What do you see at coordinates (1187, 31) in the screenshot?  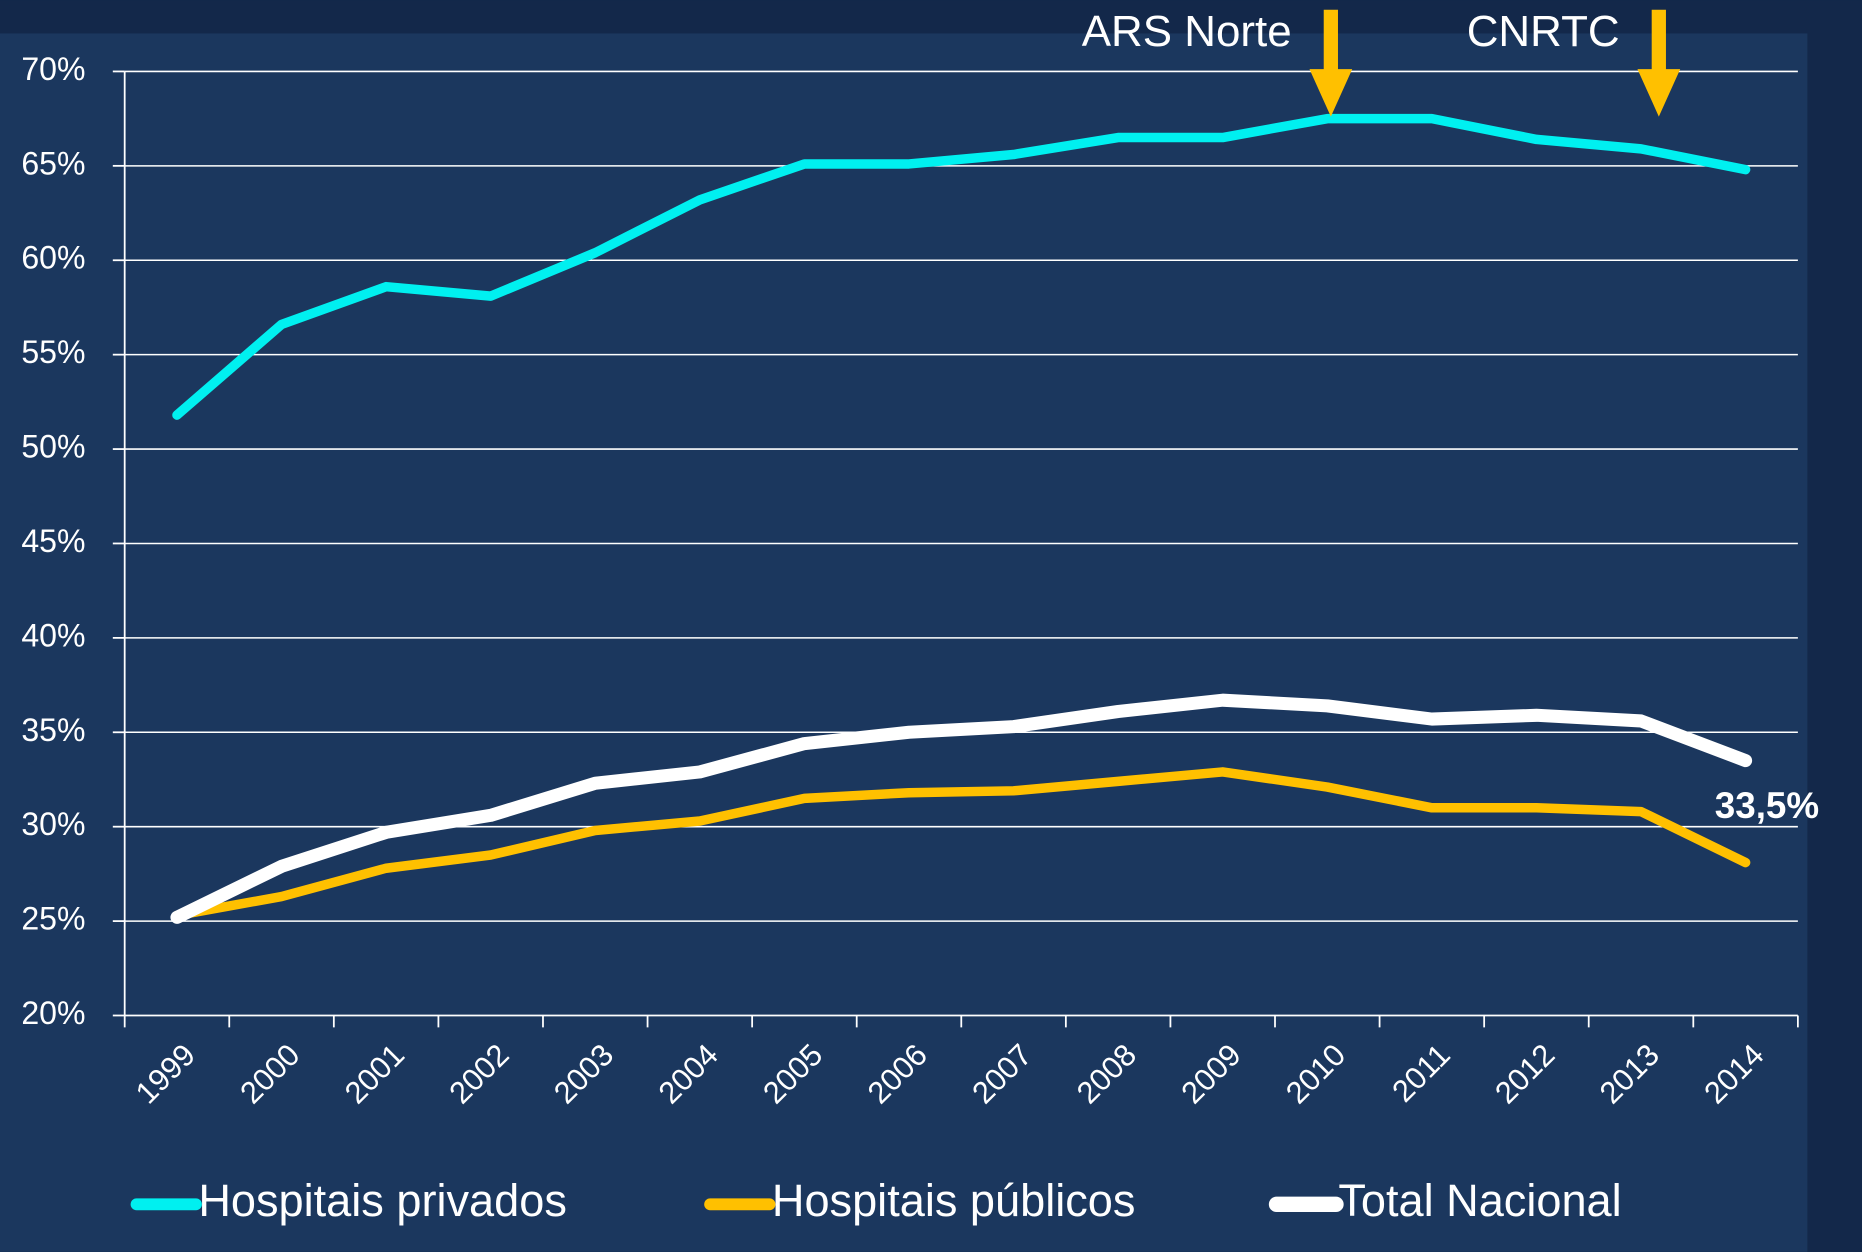 I see `annotation: ARS Norte` at bounding box center [1187, 31].